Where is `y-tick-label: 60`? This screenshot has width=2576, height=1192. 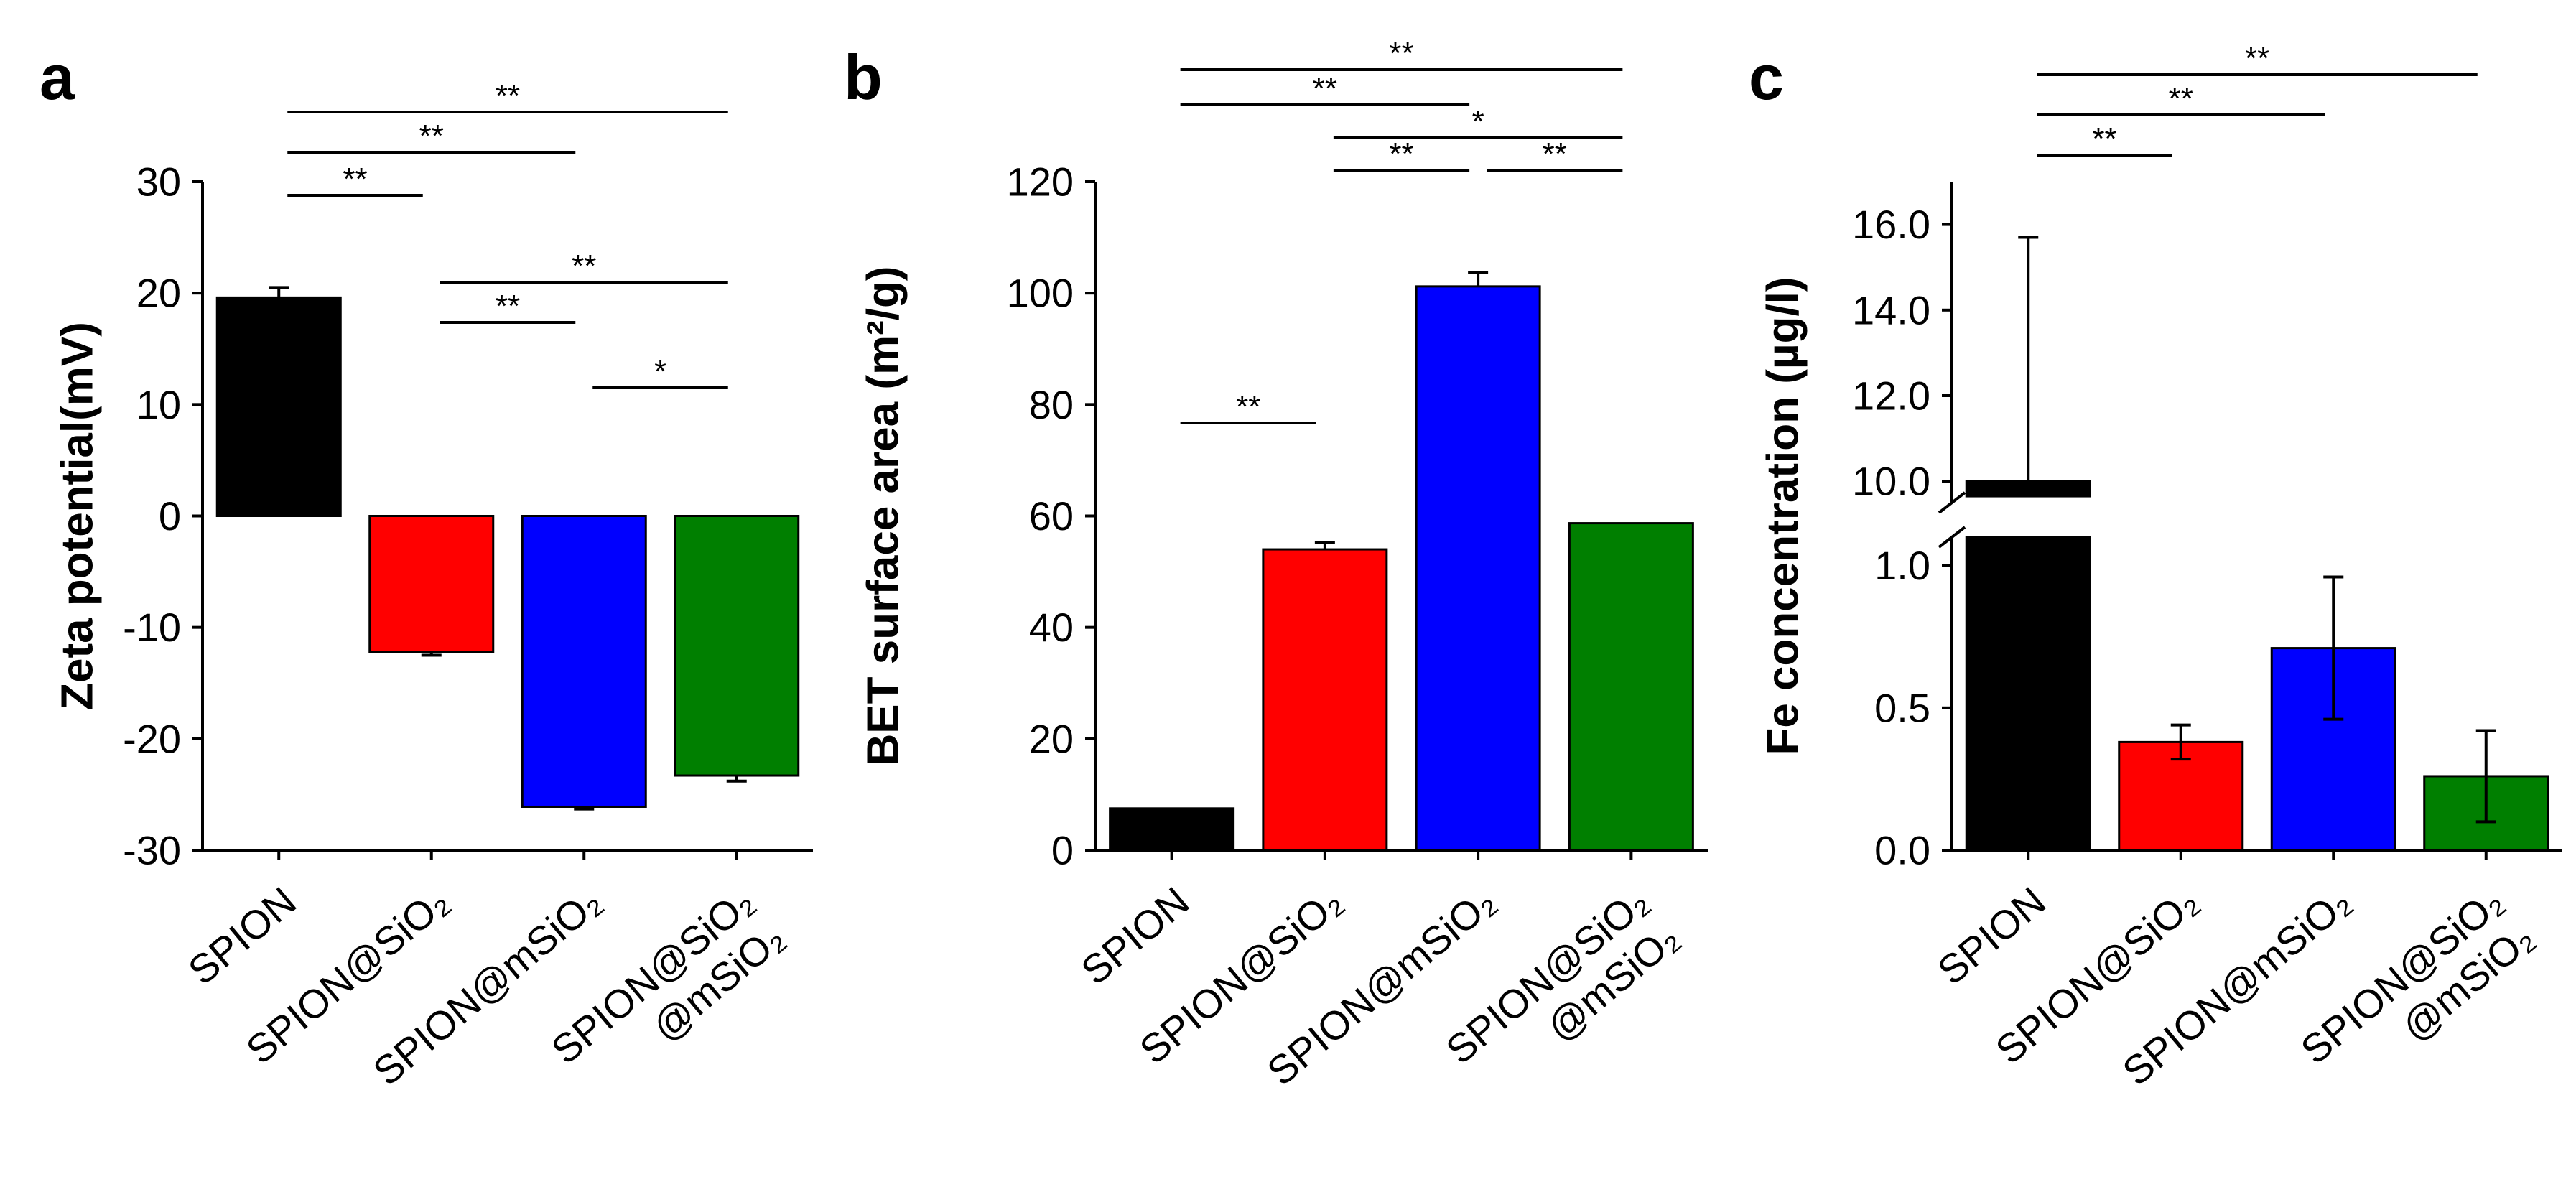
y-tick-label: 60 is located at coordinates (1051, 516).